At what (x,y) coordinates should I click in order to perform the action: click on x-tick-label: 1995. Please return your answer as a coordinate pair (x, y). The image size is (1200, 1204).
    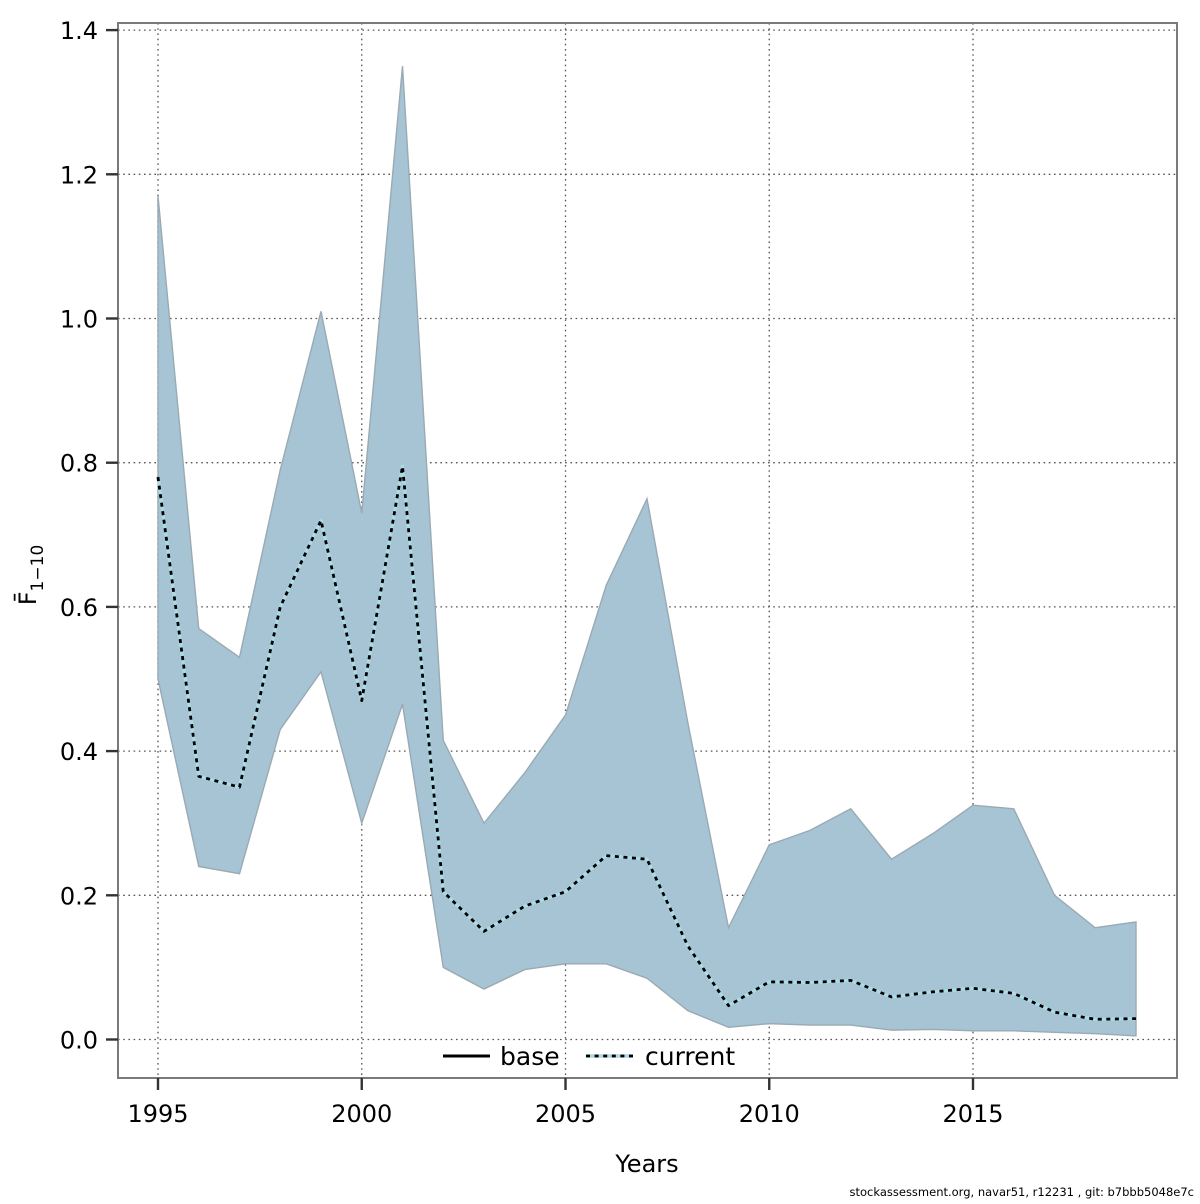
    Looking at the image, I should click on (157, 1114).